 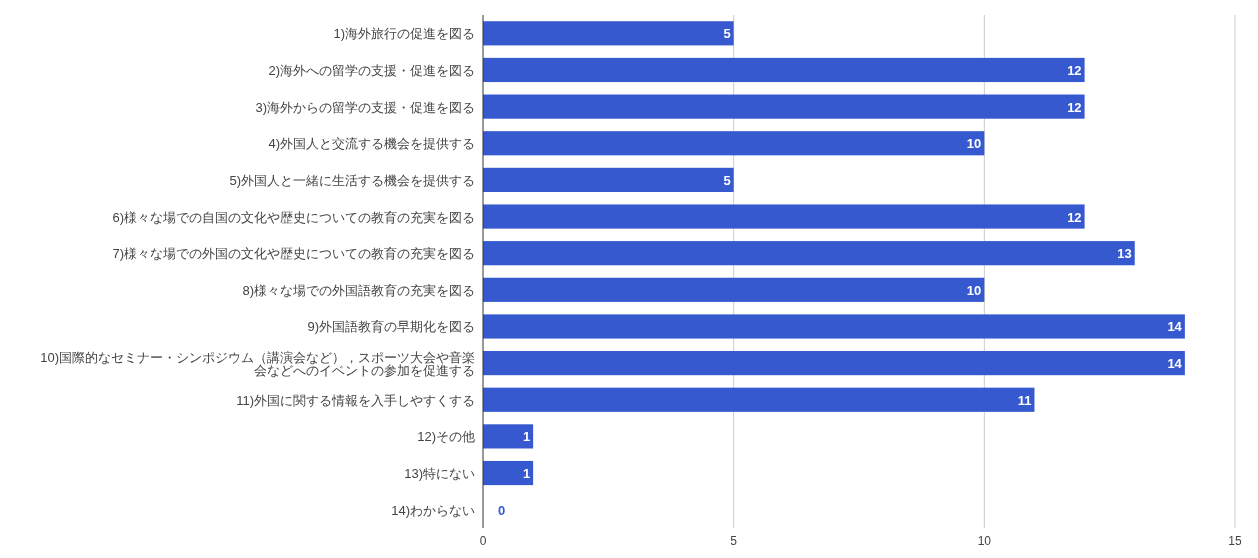 What do you see at coordinates (358, 290) in the screenshot?
I see `y-tick-label: 8)様々な場での外国語教育の充実を図る` at bounding box center [358, 290].